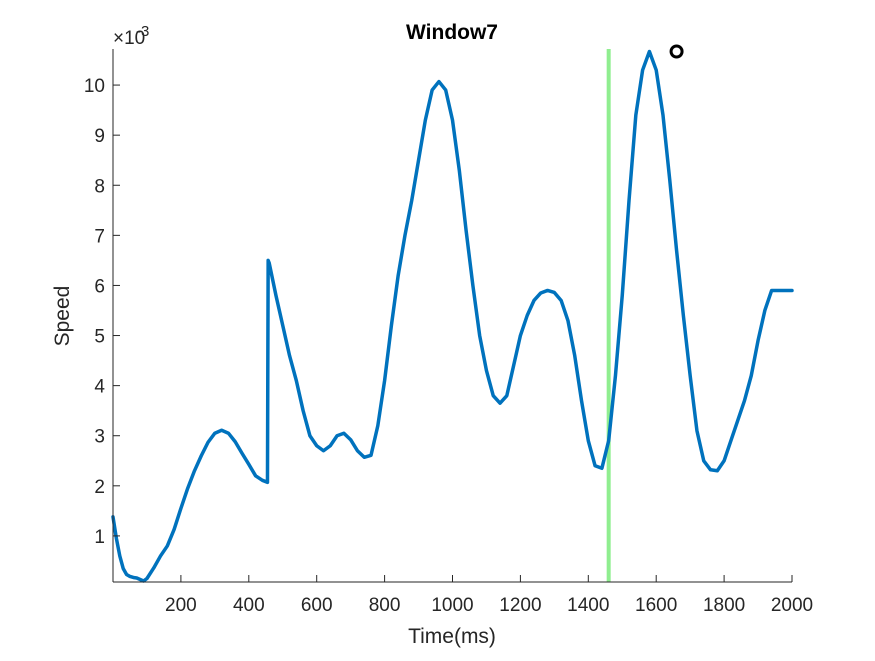  I want to click on y-tick-label: 6, so click(99, 286).